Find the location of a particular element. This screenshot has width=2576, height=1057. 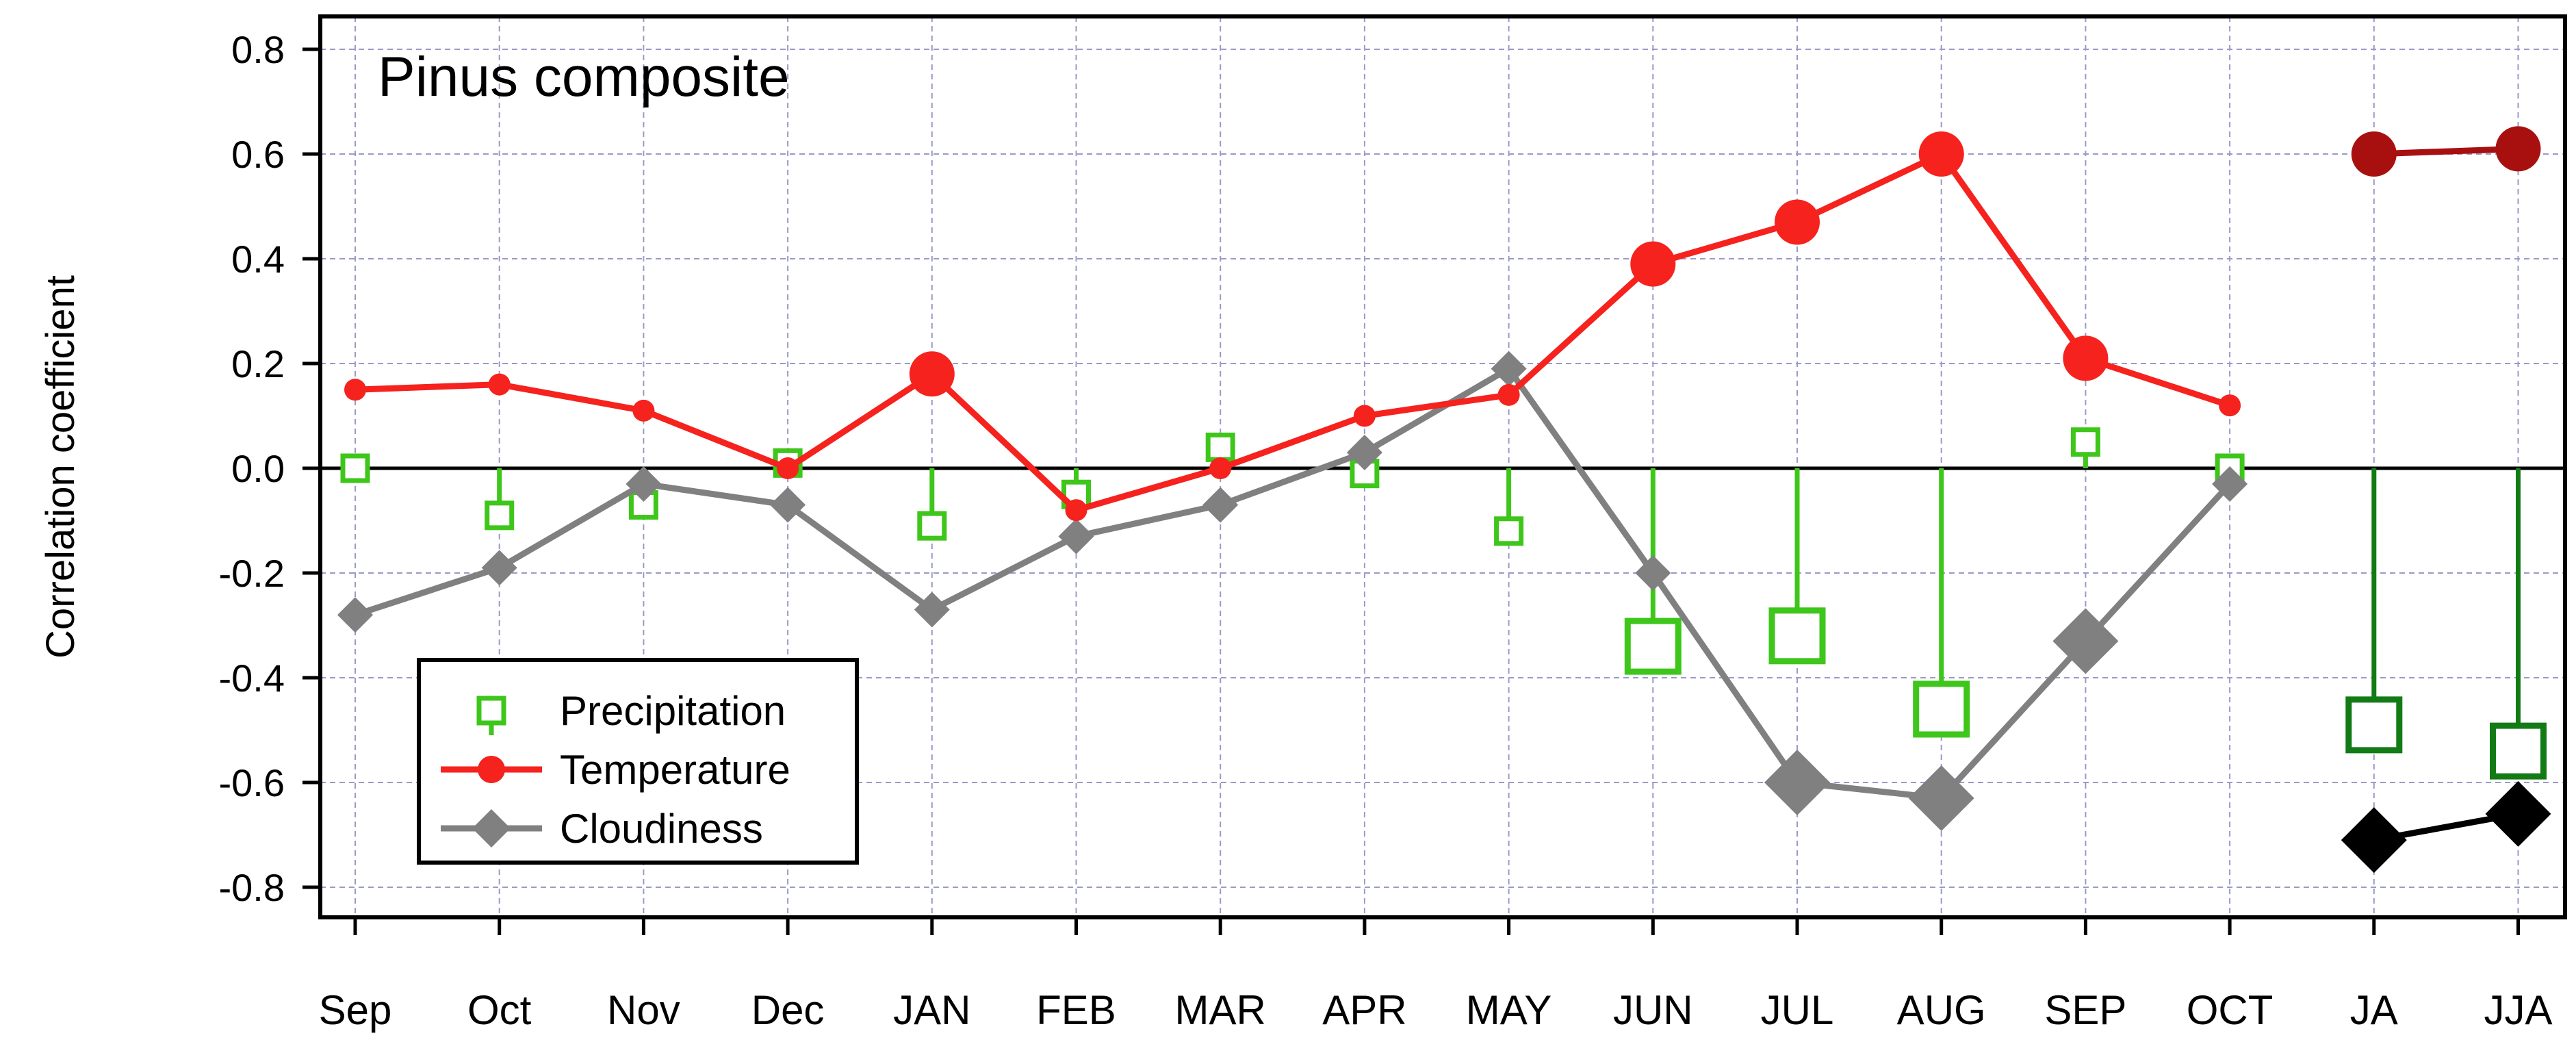

y-tick-label: 0.2 is located at coordinates (258, 363).